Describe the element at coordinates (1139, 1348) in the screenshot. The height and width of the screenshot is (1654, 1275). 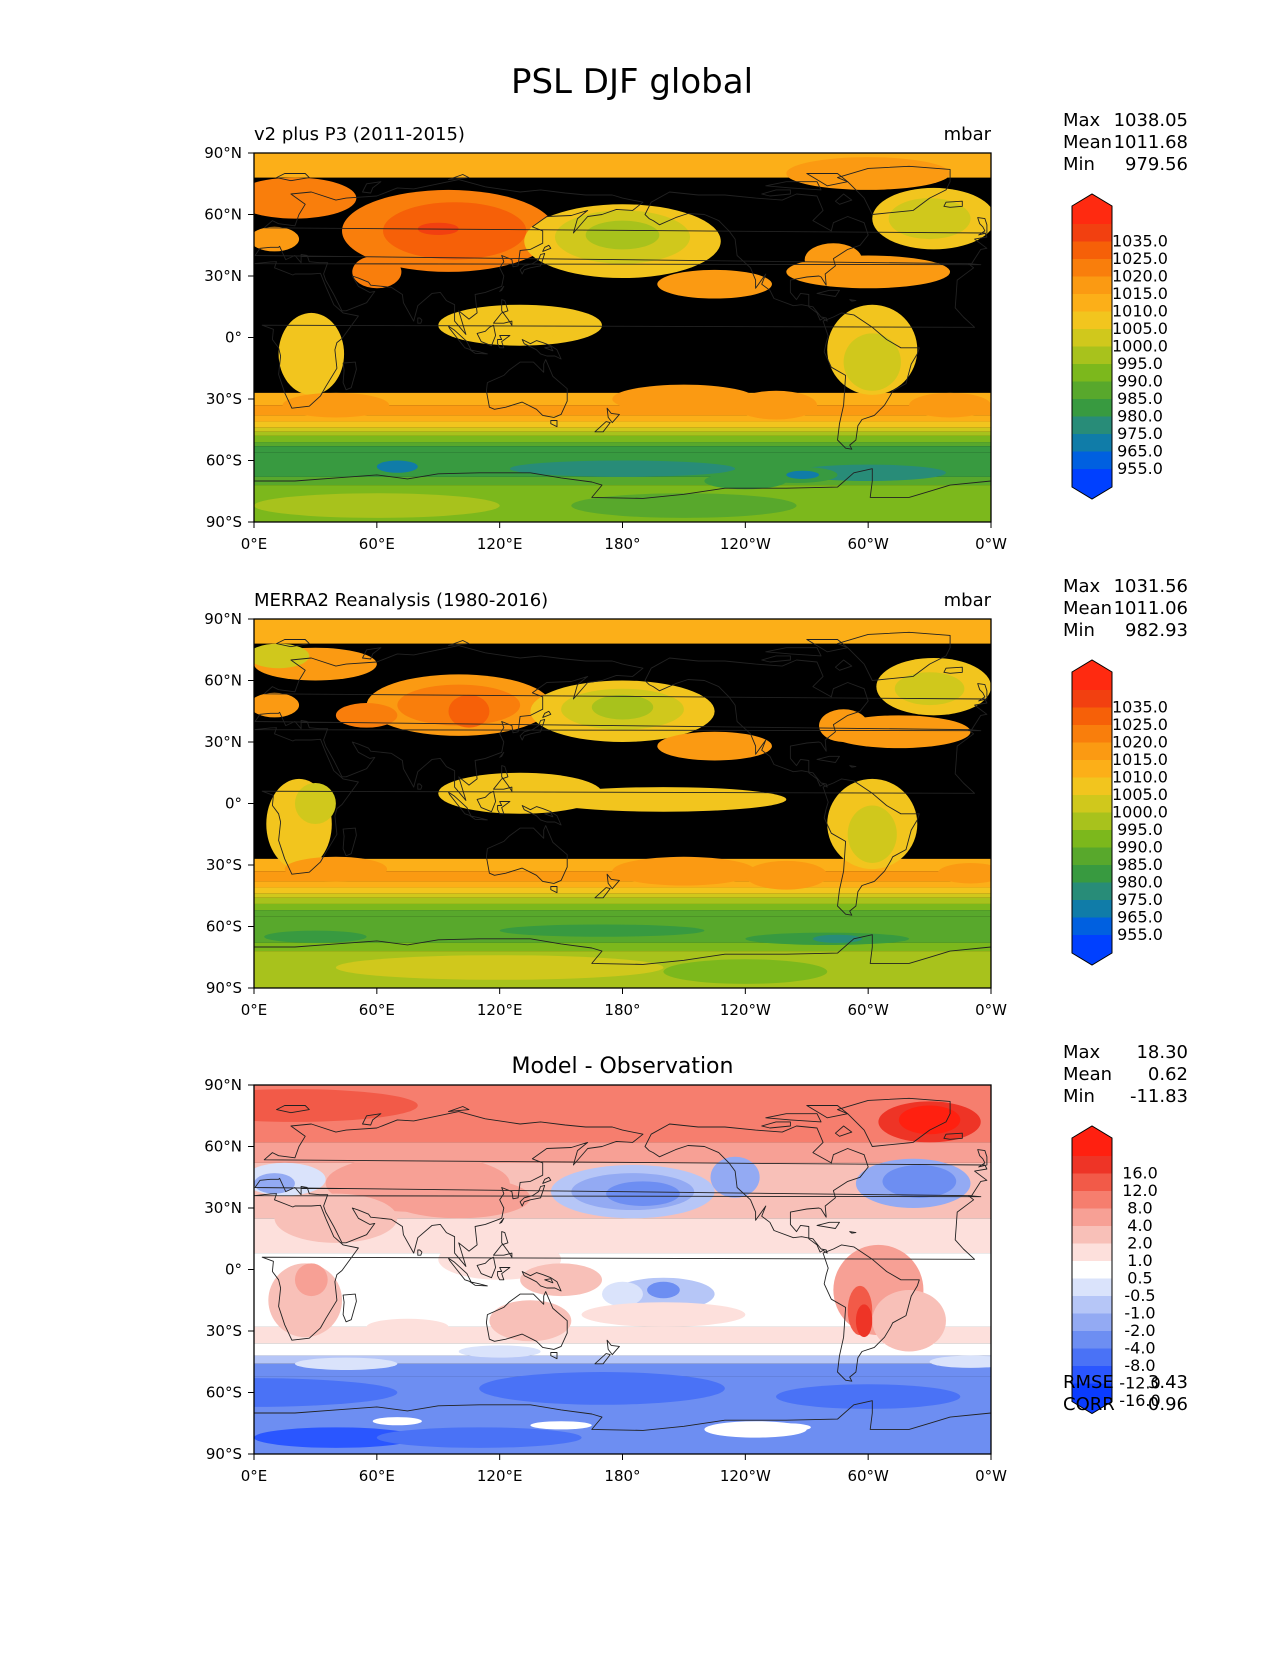
I see `colorbar-tick-label: -4.0` at that location.